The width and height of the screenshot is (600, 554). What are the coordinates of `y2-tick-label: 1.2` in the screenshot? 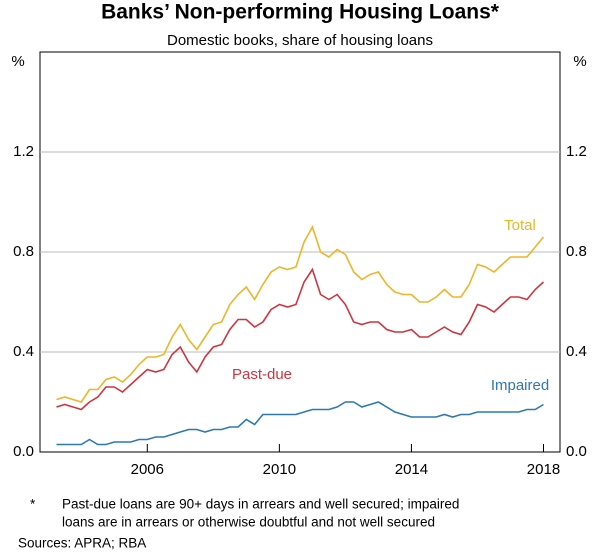 It's located at (576, 151).